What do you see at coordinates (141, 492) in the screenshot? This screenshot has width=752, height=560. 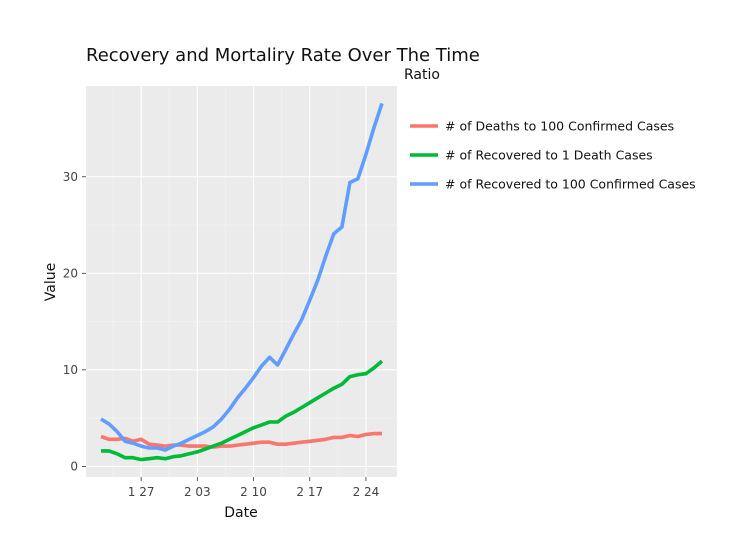 I see `x-tick-label: 1 27` at bounding box center [141, 492].